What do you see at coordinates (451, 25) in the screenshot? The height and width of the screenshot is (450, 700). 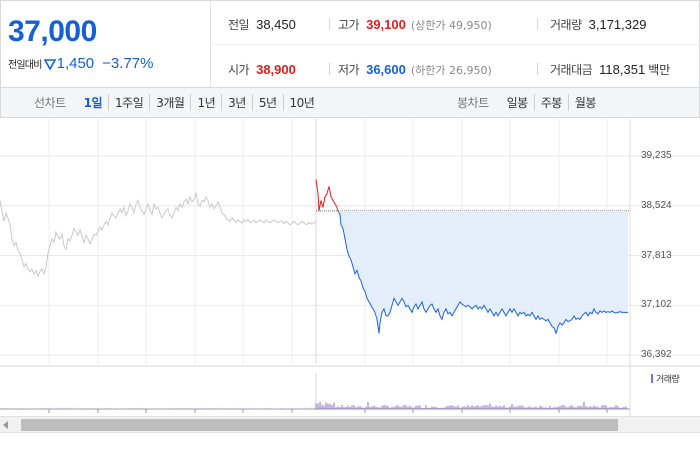 I see `upper-limit: (상한가 49,950)` at bounding box center [451, 25].